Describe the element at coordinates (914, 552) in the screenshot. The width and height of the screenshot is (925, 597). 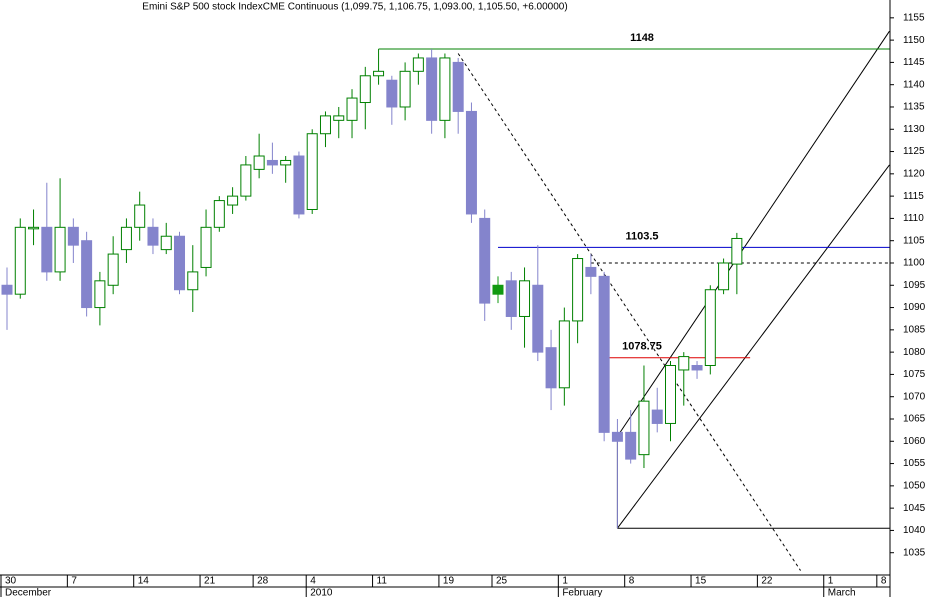
I see `y-tick-label: 1035` at that location.